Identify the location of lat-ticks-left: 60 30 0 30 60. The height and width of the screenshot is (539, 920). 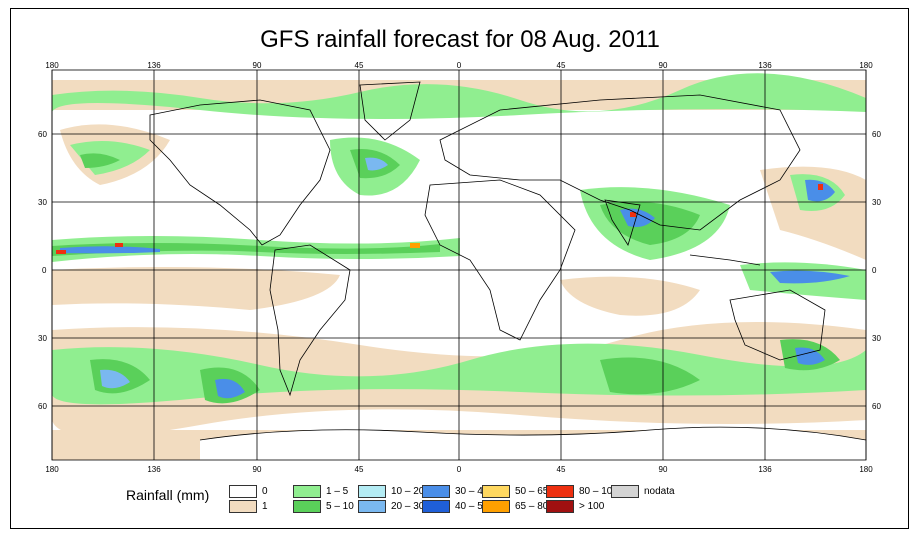
(42, 270).